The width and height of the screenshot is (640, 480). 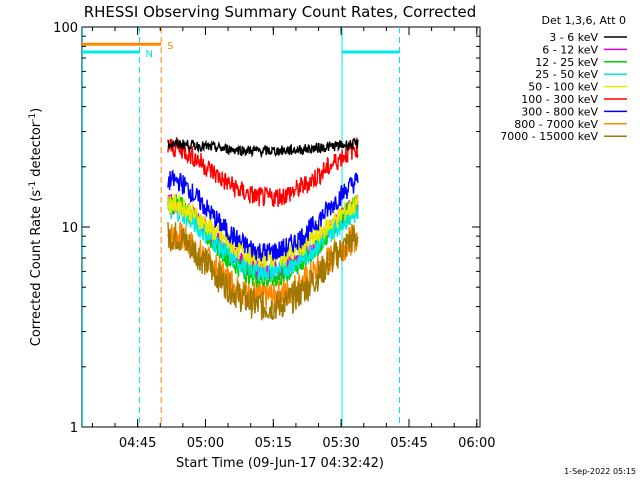 I want to click on legend-label: 800 - 7000 keV, so click(x=556, y=124).